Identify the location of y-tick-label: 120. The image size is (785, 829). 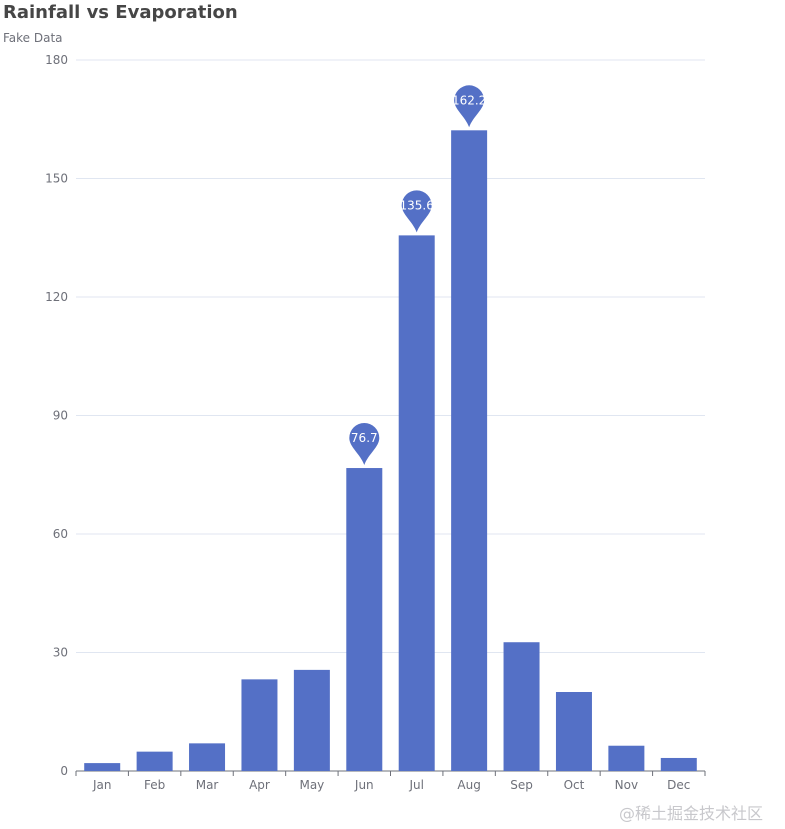
(56, 297).